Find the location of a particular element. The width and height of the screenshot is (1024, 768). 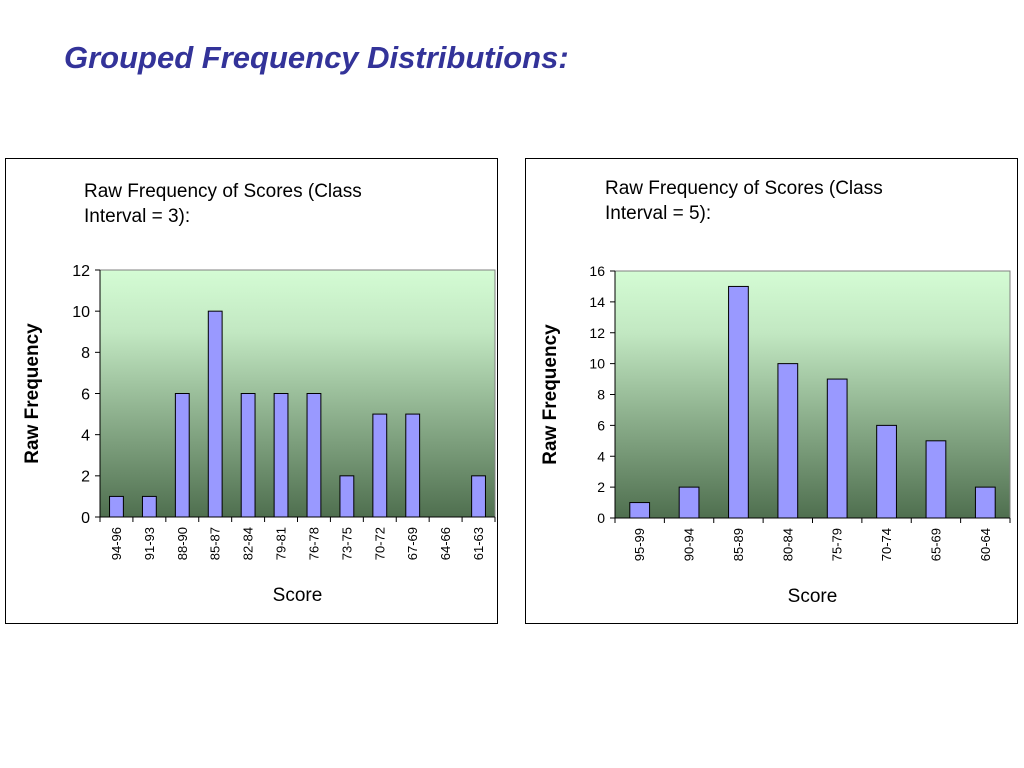

x-tick-label: 95-99 is located at coordinates (639, 544).